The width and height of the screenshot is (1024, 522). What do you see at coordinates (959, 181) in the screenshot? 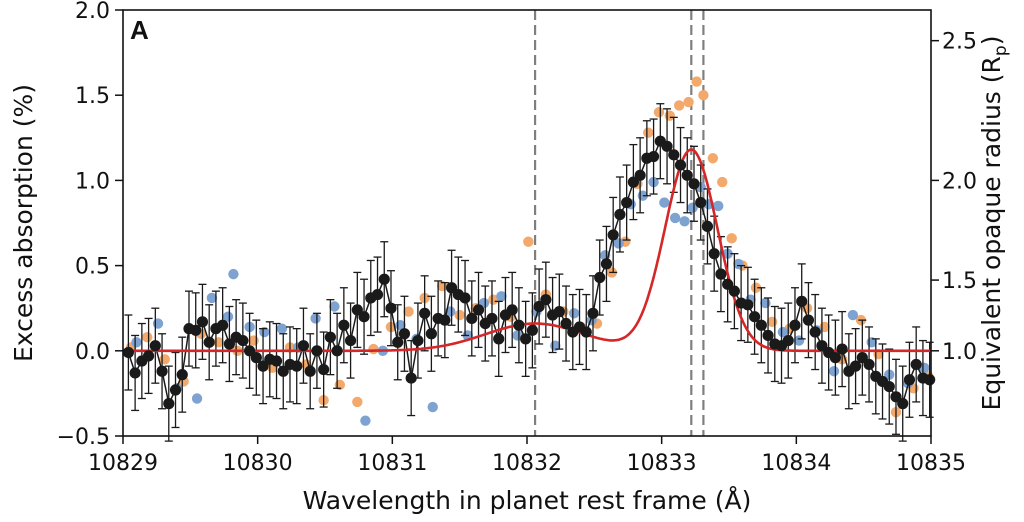
I see `y2-tick-label: 2.0` at bounding box center [959, 181].